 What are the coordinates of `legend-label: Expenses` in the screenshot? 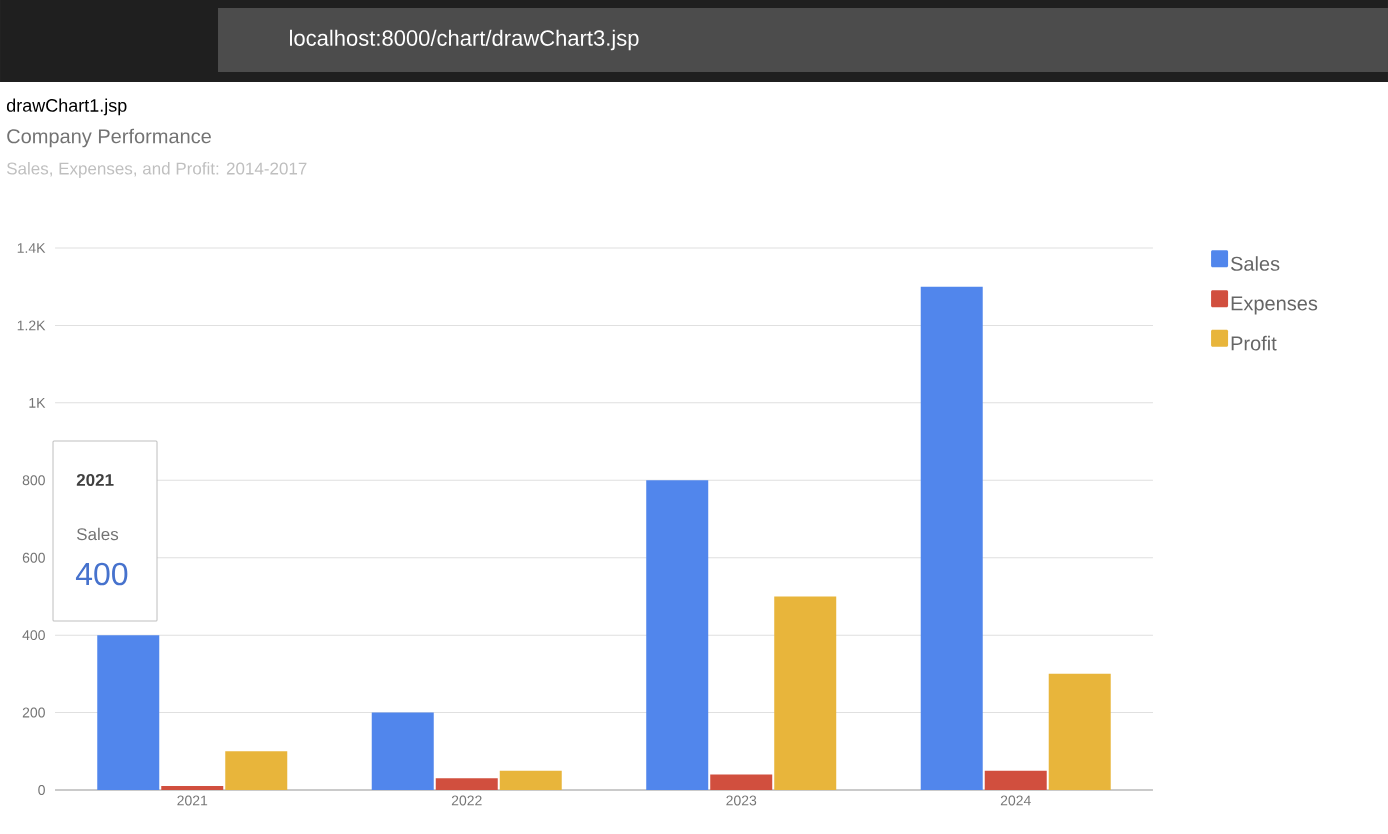 It's located at (1274, 305).